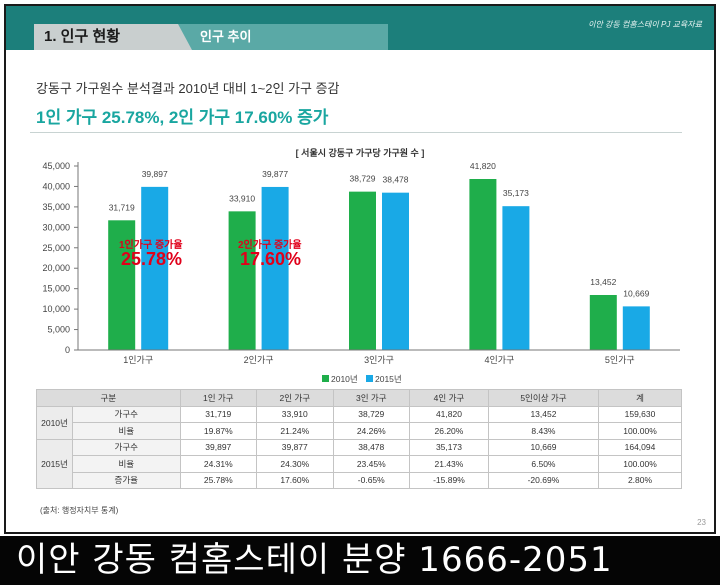 Image resolution: width=720 pixels, height=585 pixels. I want to click on slide-subtitle: 강동구 가구원수 분석결과 2010년 대비 1~2인 가구 증감, so click(188, 88).